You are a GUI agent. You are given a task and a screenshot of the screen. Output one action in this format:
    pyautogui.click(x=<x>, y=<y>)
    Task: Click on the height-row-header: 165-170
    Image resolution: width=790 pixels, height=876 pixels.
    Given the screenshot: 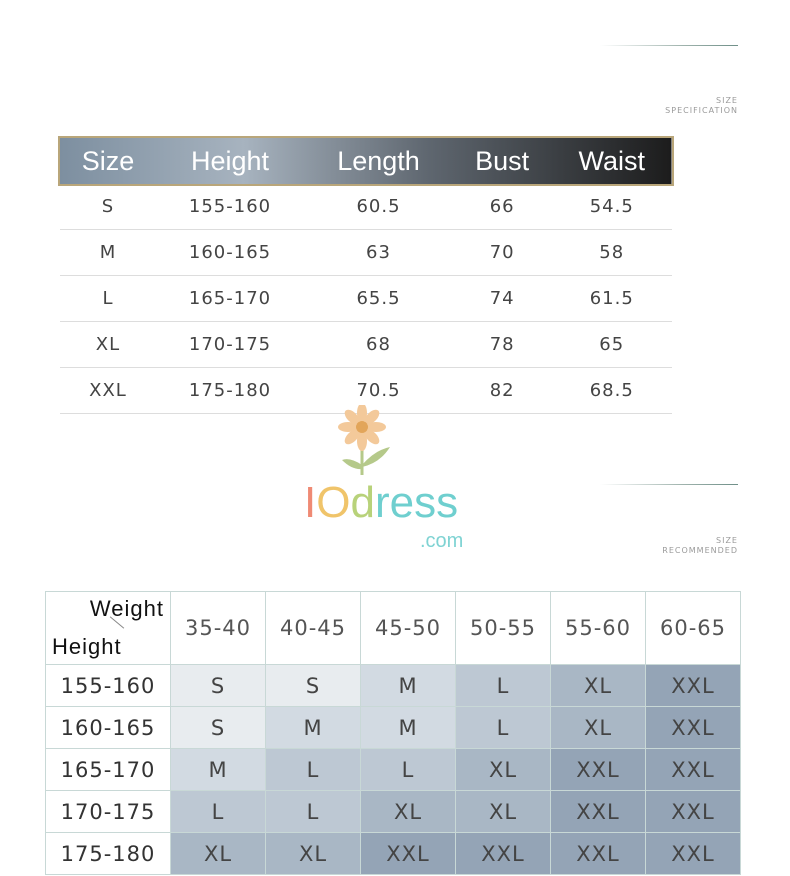 What is the action you would take?
    pyautogui.click(x=108, y=769)
    